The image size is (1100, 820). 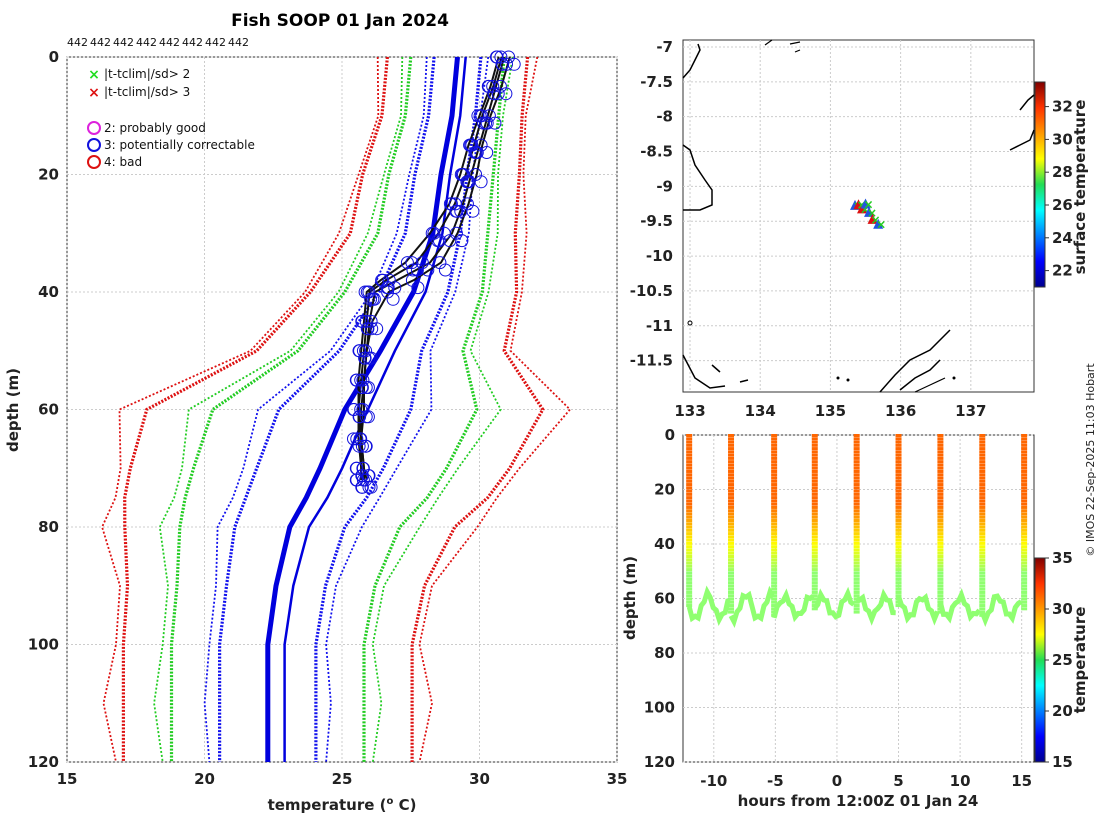 I want to click on map-track-triangle, so click(x=872, y=218).